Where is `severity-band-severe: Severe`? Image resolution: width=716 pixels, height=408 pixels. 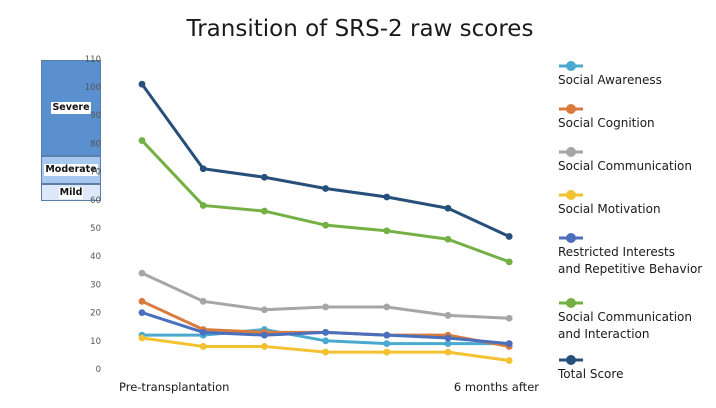
severity-band-severe: Severe is located at coordinates (71, 108).